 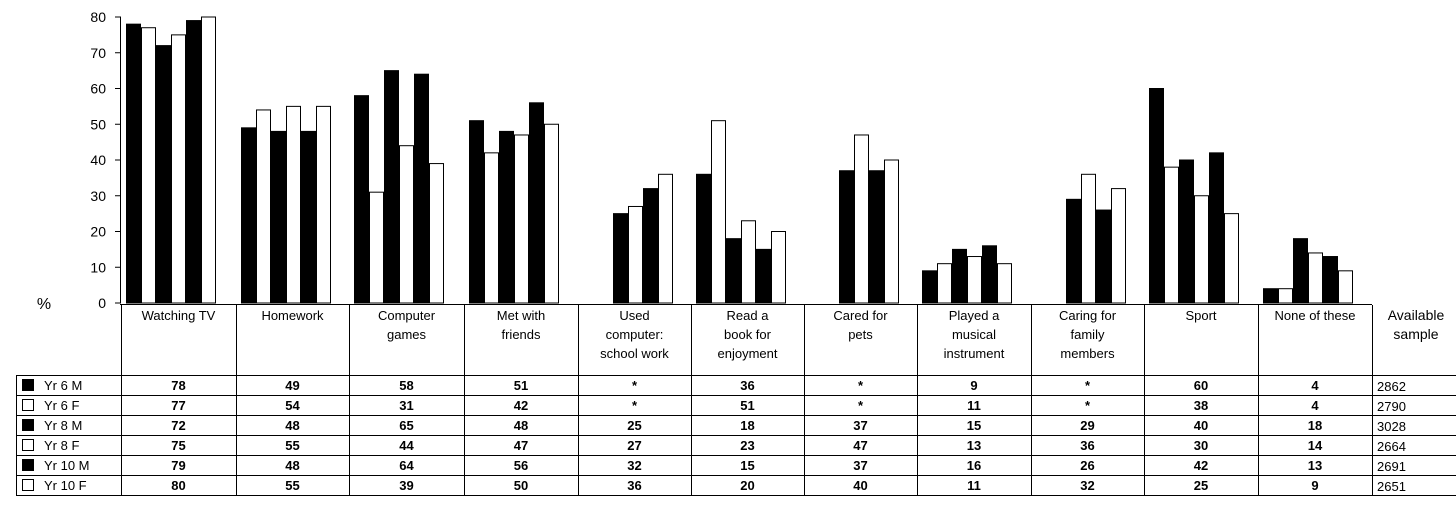 What do you see at coordinates (860, 465) in the screenshot?
I see `table-cell-value: 37` at bounding box center [860, 465].